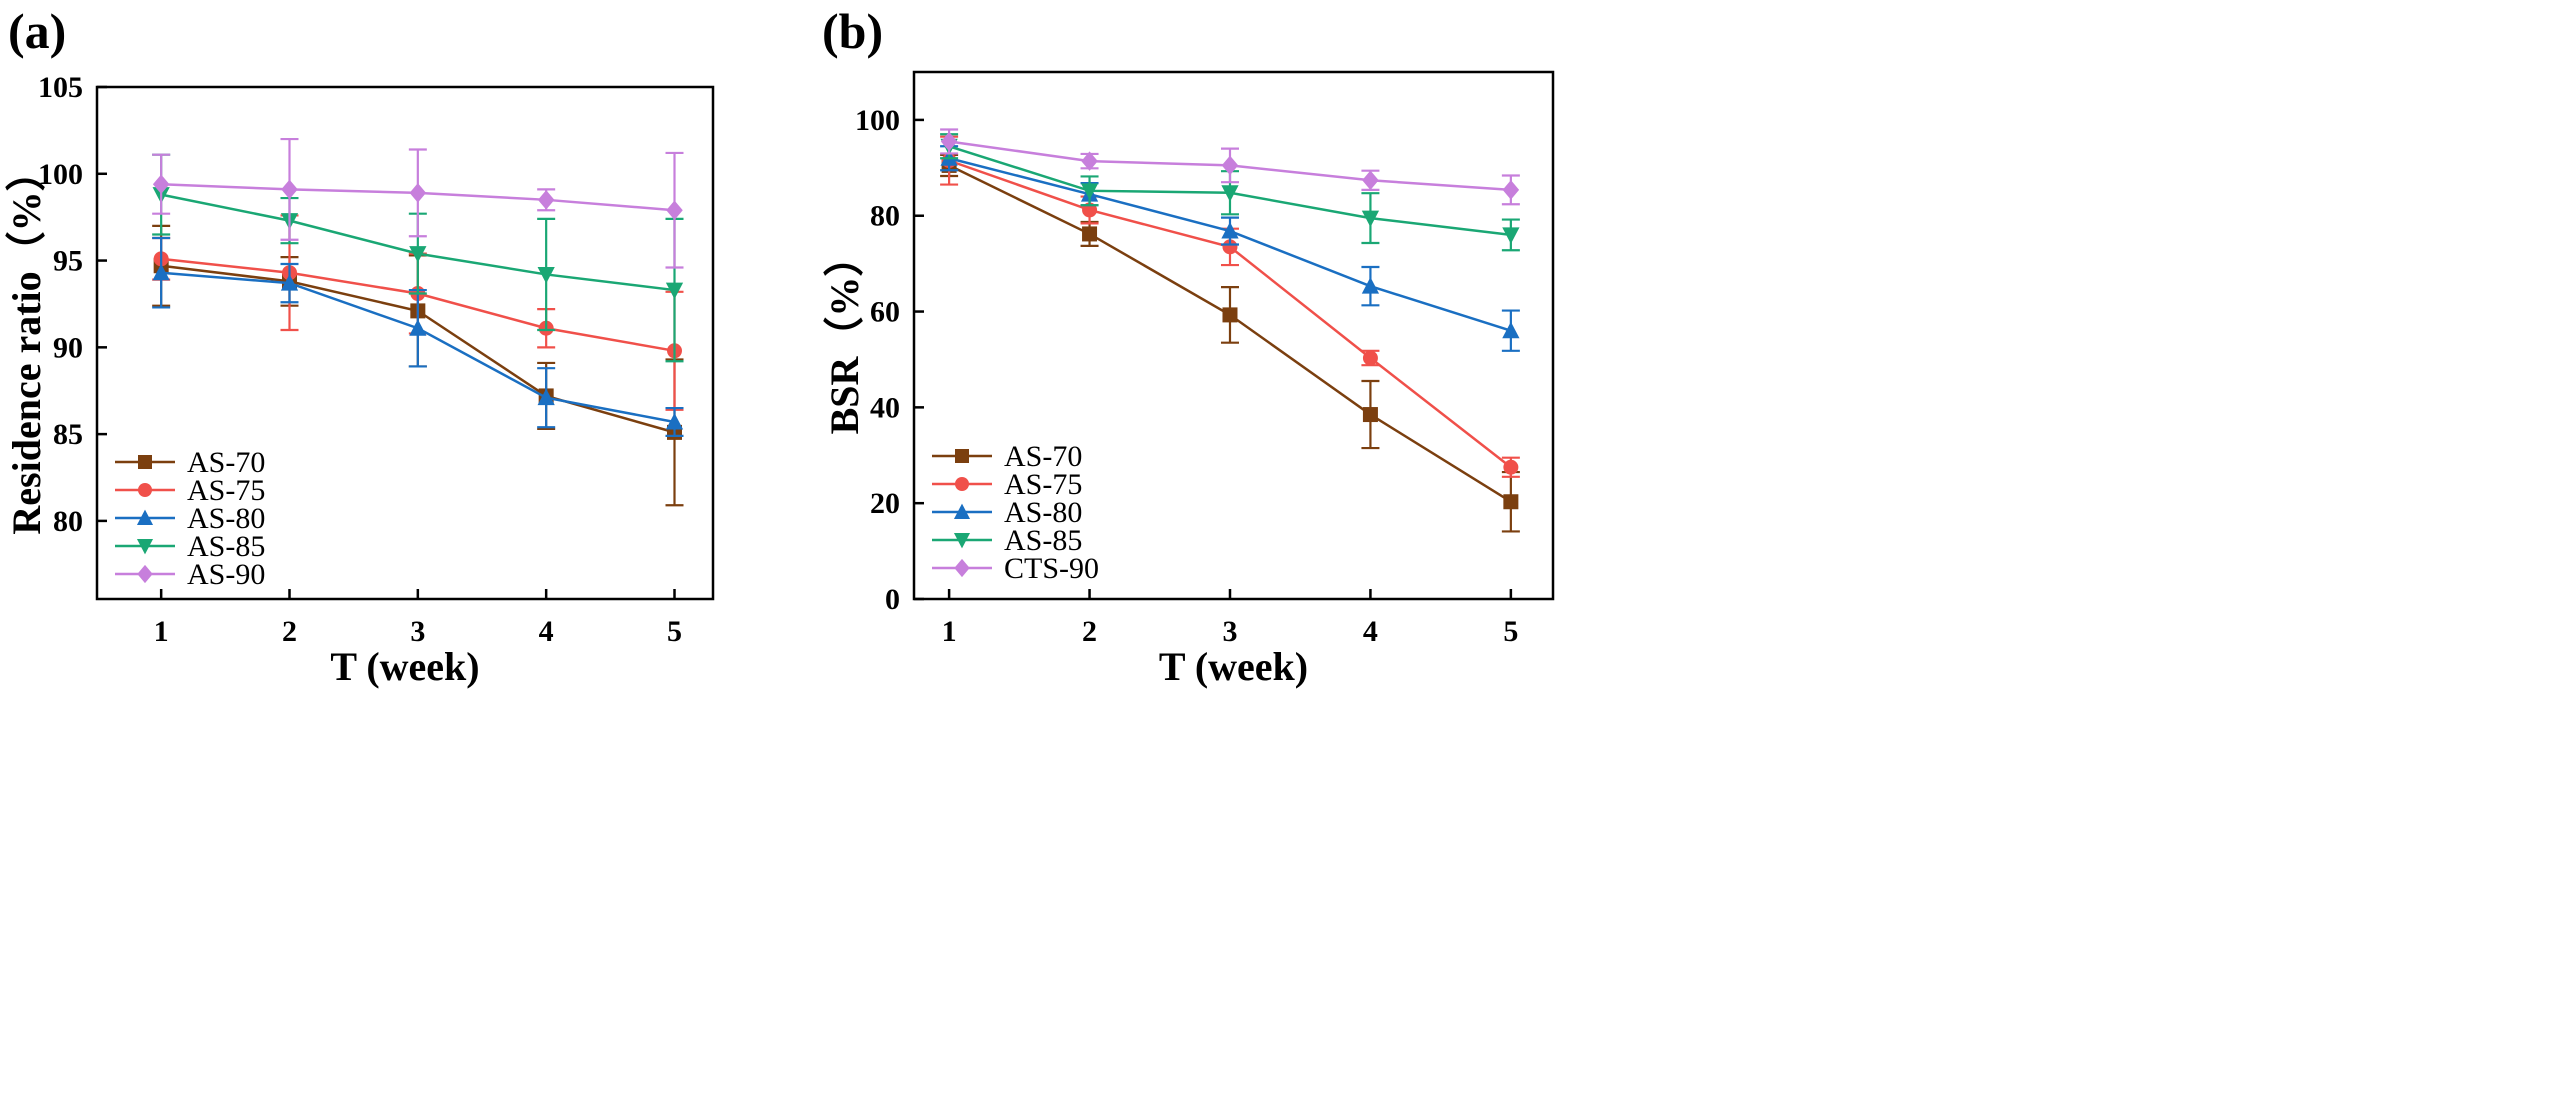 This screenshot has height=1115, width=2564. Describe the element at coordinates (885, 503) in the screenshot. I see `chart-b-ytick-label: 20` at that location.